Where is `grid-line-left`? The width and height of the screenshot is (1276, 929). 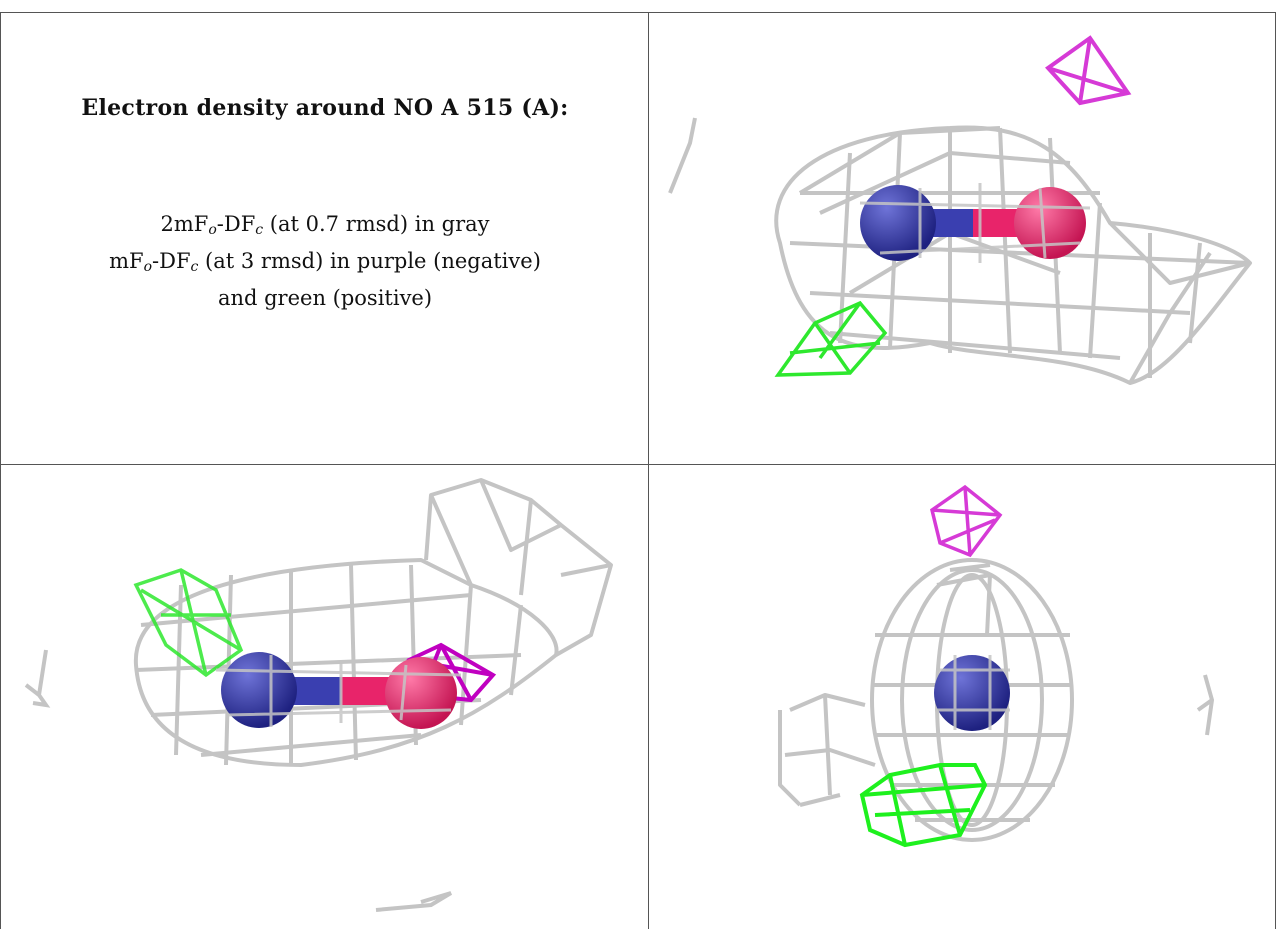
grid-line-left is located at coordinates (0, 470).